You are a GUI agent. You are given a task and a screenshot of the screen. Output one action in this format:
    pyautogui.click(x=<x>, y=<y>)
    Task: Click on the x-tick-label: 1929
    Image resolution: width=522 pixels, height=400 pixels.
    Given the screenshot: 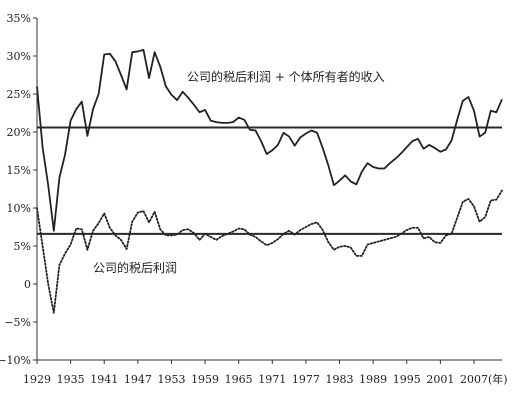 What is the action you would take?
    pyautogui.click(x=37, y=379)
    